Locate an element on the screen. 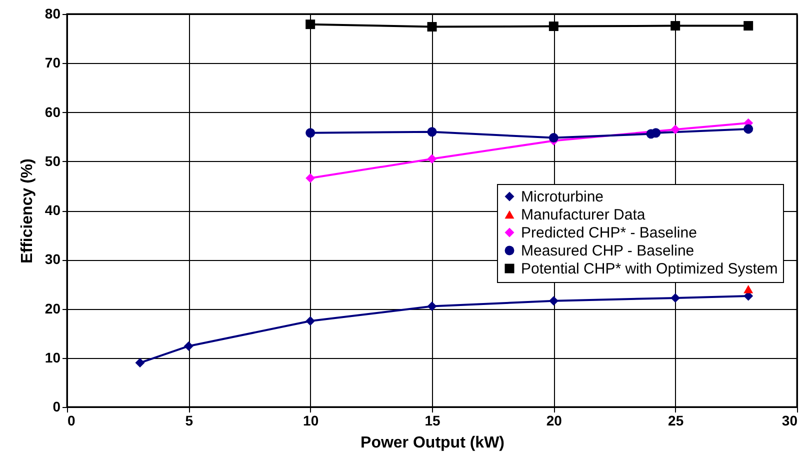 The height and width of the screenshot is (472, 812). x-tick-label: 25 is located at coordinates (676, 420).